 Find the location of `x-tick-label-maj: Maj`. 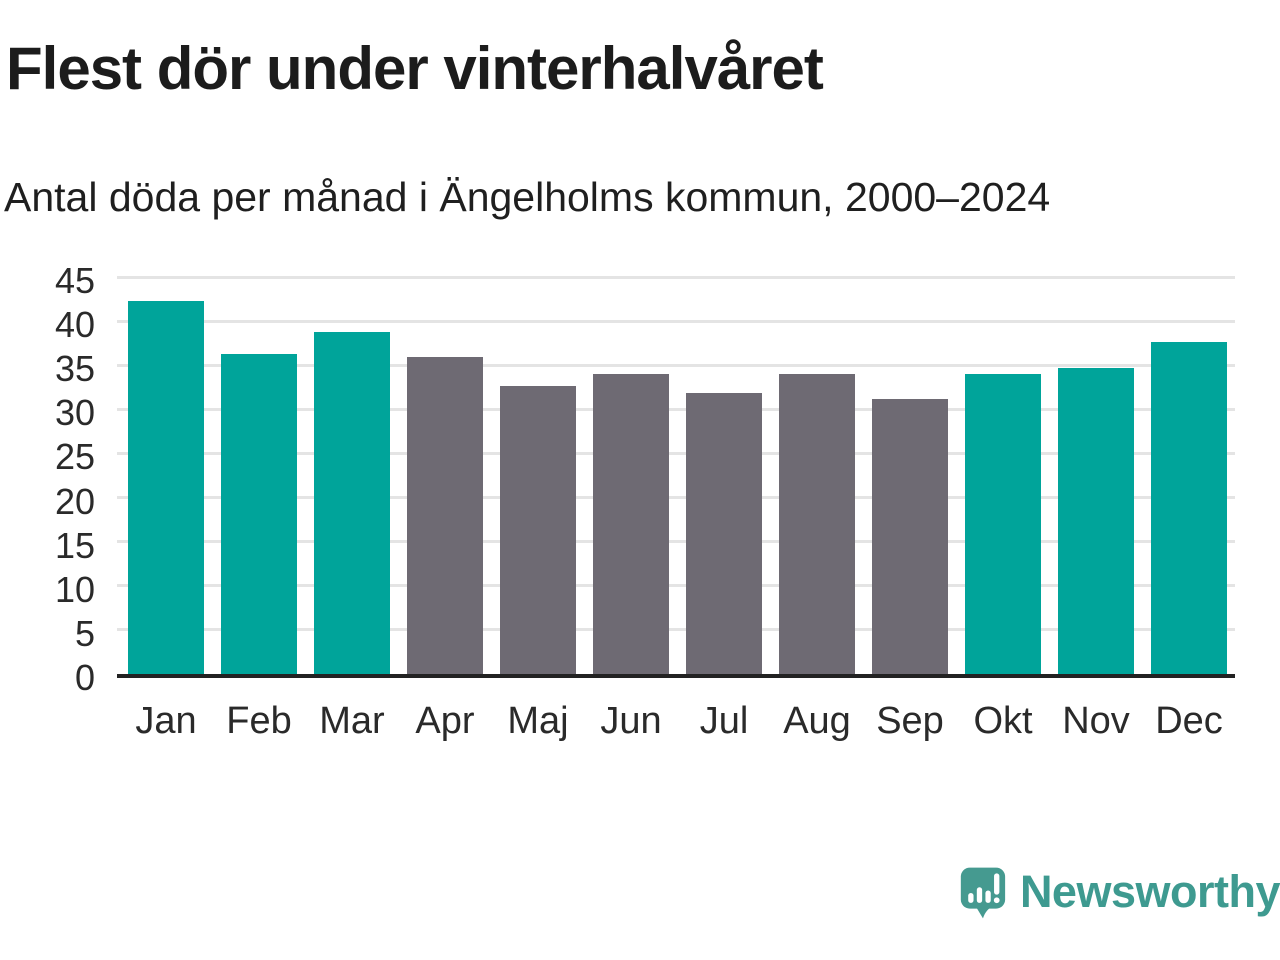

x-tick-label-maj: Maj is located at coordinates (538, 721).